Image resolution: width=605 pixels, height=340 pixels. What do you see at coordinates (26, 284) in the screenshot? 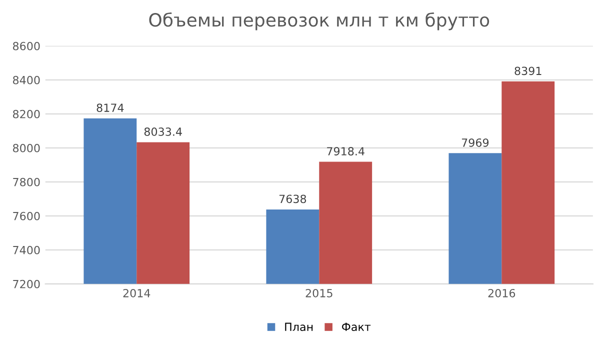
I see `y-tick-label: 7200` at bounding box center [26, 284].